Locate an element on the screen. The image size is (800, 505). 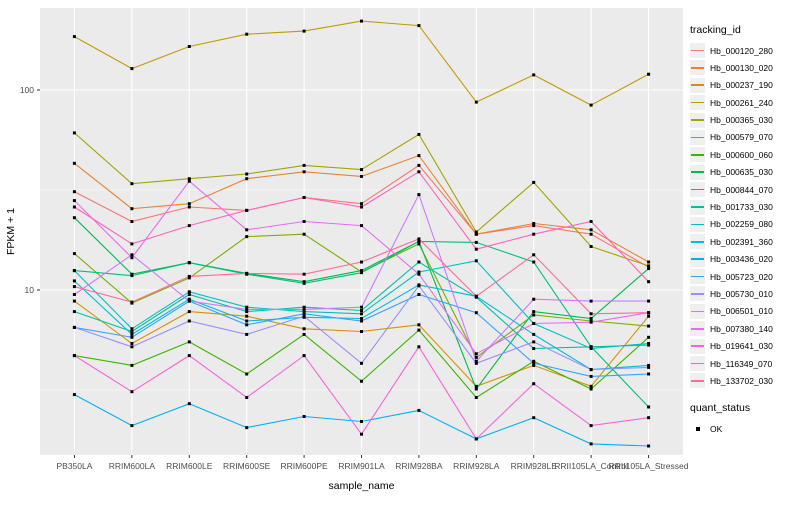
legend-label: Hb_000579_070 is located at coordinates (741, 137).